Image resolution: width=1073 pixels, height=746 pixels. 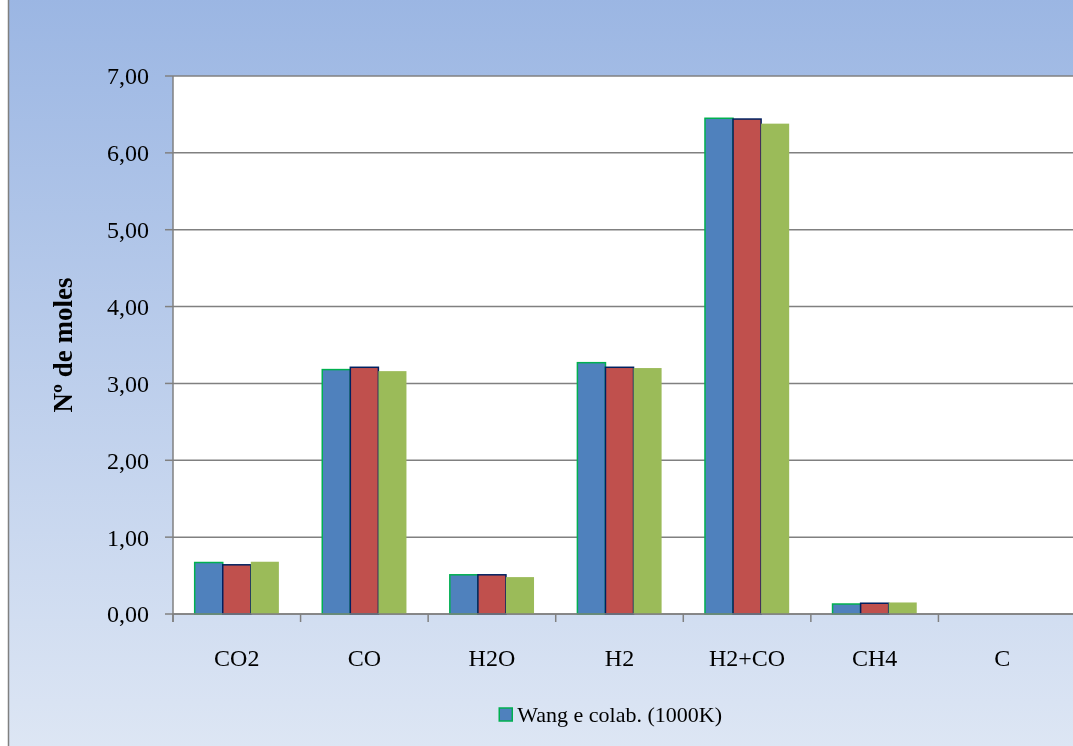 I want to click on x-tick-label: CO2, so click(x=237, y=658).